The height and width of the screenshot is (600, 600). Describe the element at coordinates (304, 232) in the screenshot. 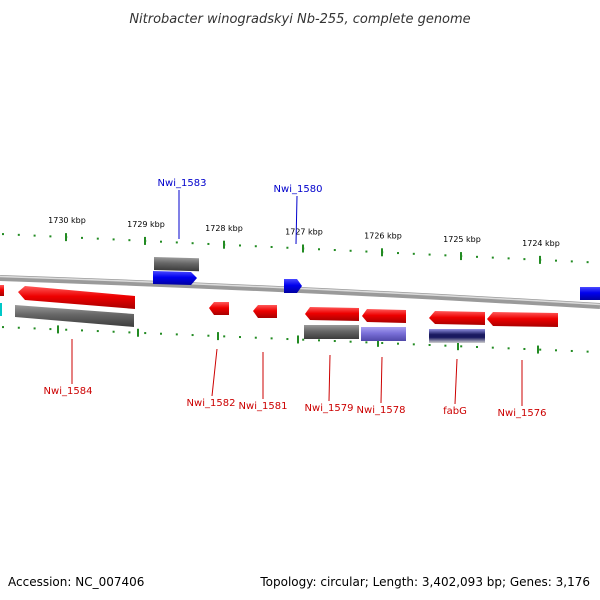

I see `tick-label: 1727 kbp` at that location.